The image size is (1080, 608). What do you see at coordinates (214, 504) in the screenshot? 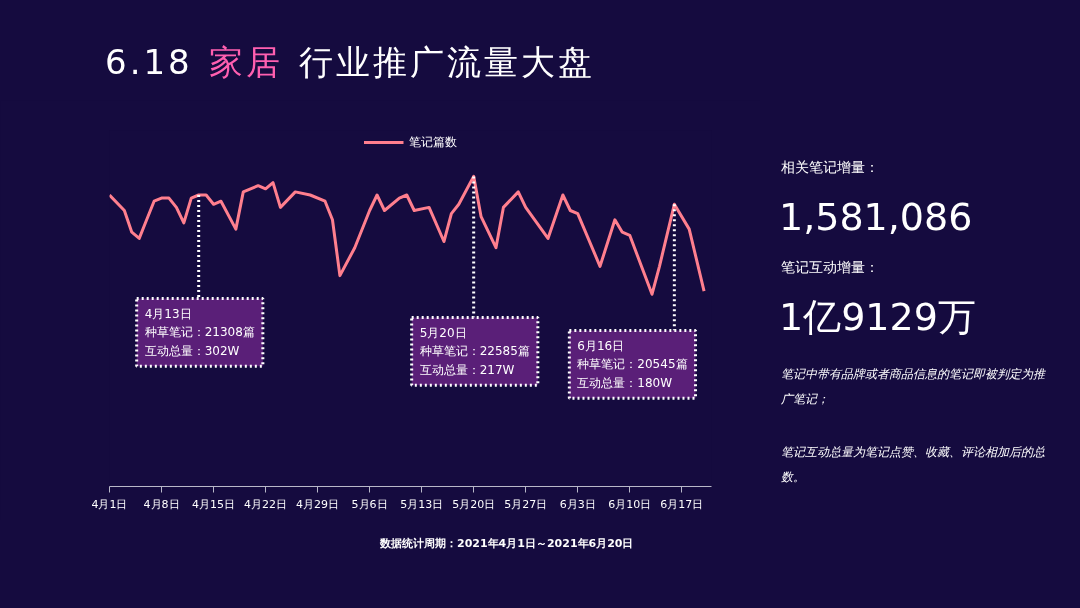
I see `x-tick-label: 4月15日` at bounding box center [214, 504].